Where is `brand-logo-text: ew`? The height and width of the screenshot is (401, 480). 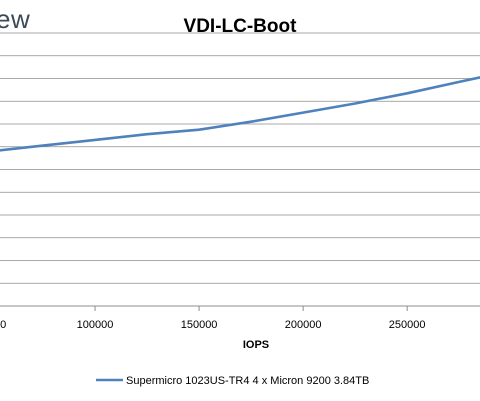
brand-logo-text: ew is located at coordinates (15, 19).